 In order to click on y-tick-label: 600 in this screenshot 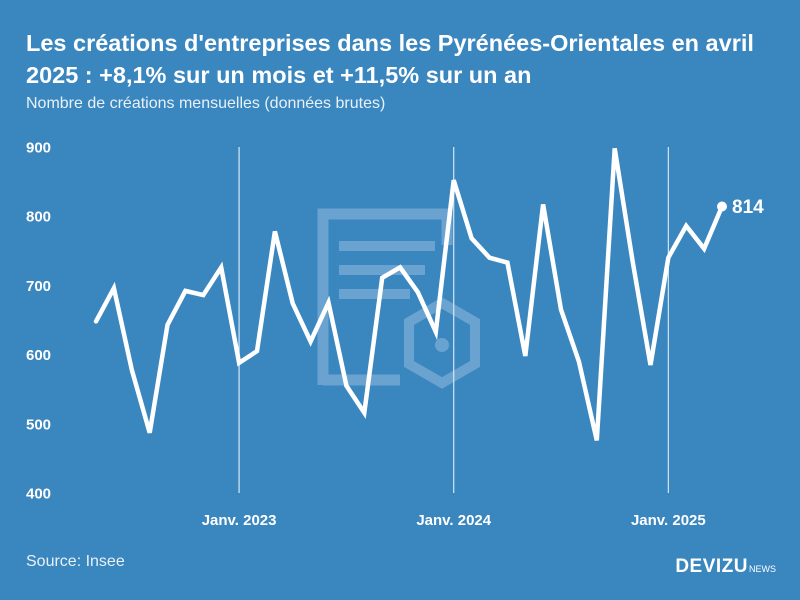, I will do `click(38, 355)`.